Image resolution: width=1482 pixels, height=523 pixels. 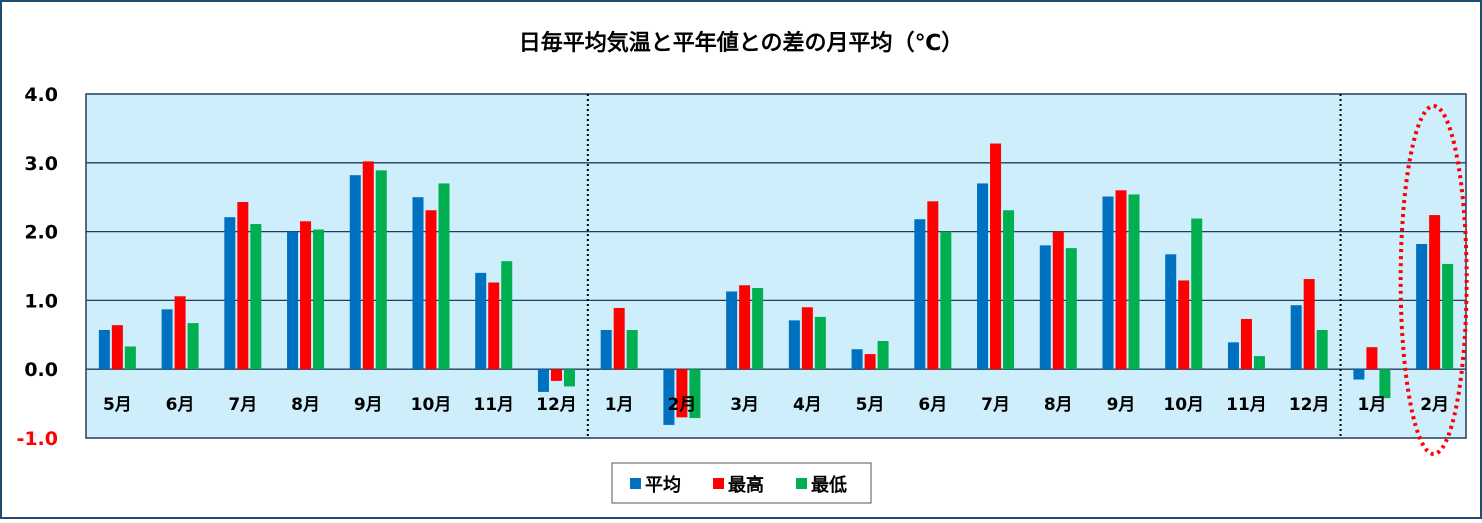 I want to click on y-tick-label: 0.0, so click(x=41, y=370).